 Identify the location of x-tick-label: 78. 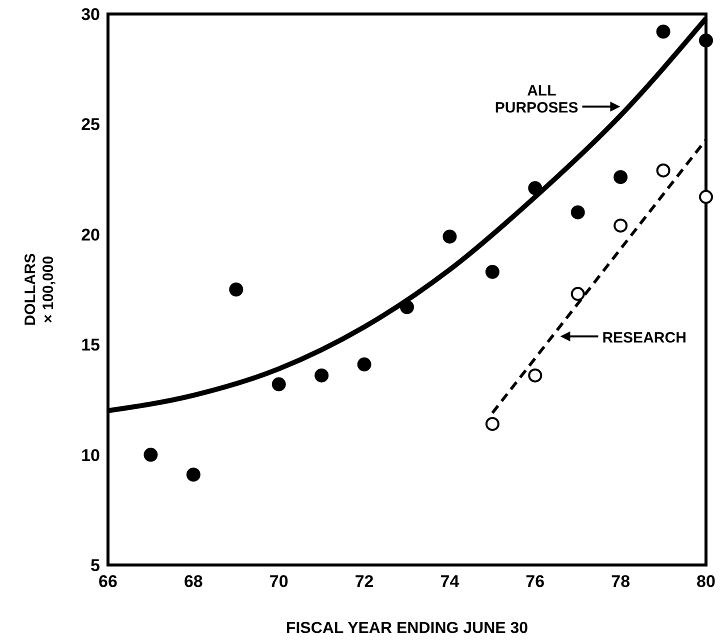
(620, 581).